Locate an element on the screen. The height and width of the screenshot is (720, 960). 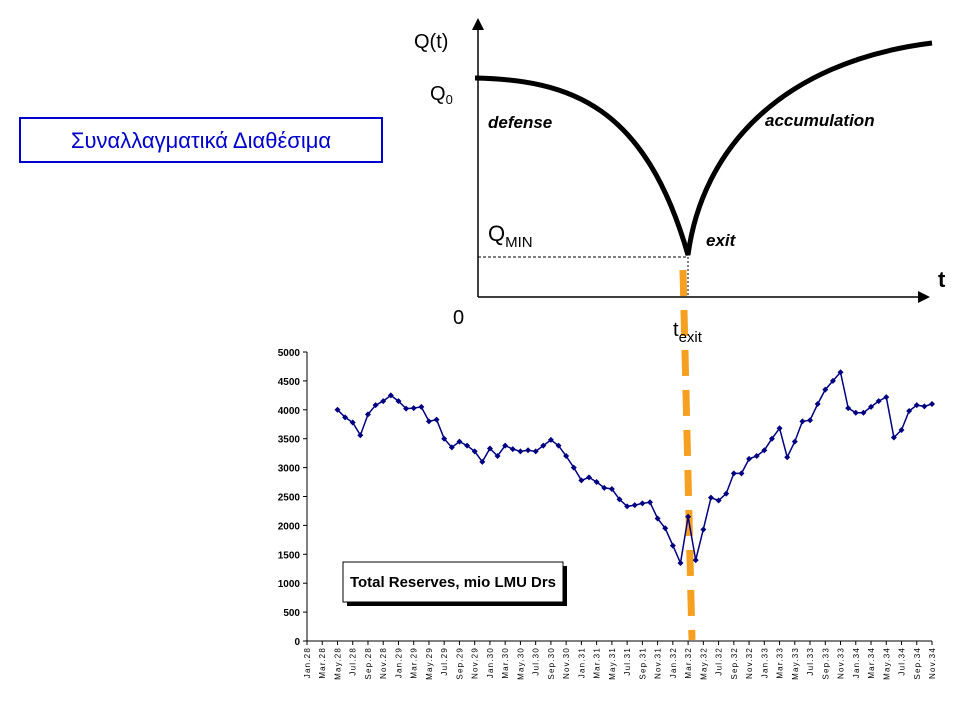
x-tick-label: May.33 is located at coordinates (795, 663).